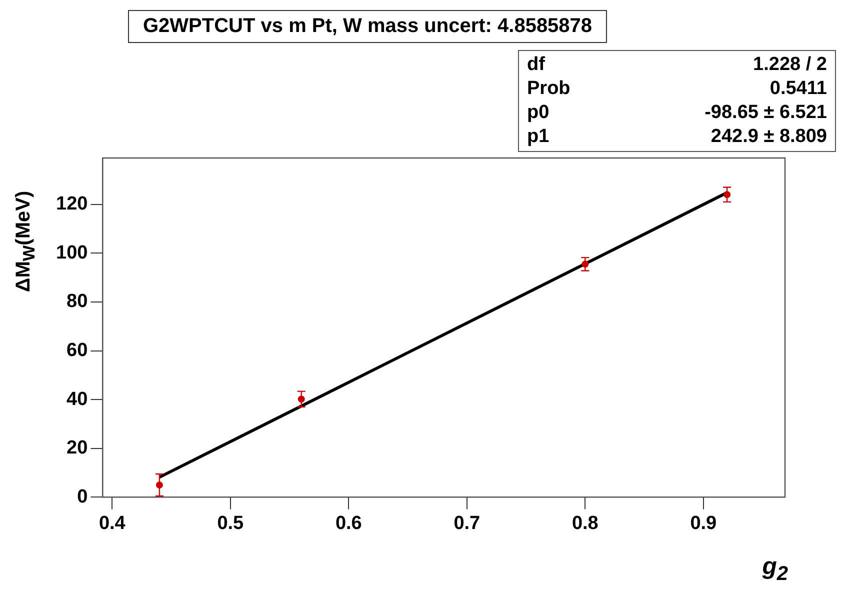 The height and width of the screenshot is (596, 848). I want to click on chart-title: G2WPTCUT vs m Pt, W mass uncert: 4.8585878, so click(368, 26).